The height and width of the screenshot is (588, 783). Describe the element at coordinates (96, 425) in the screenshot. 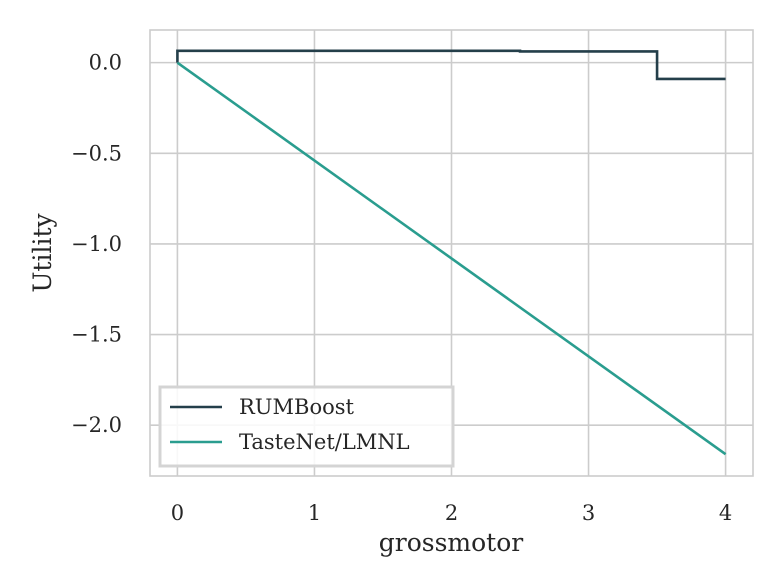

I see `y-tick-label: −2.0` at that location.